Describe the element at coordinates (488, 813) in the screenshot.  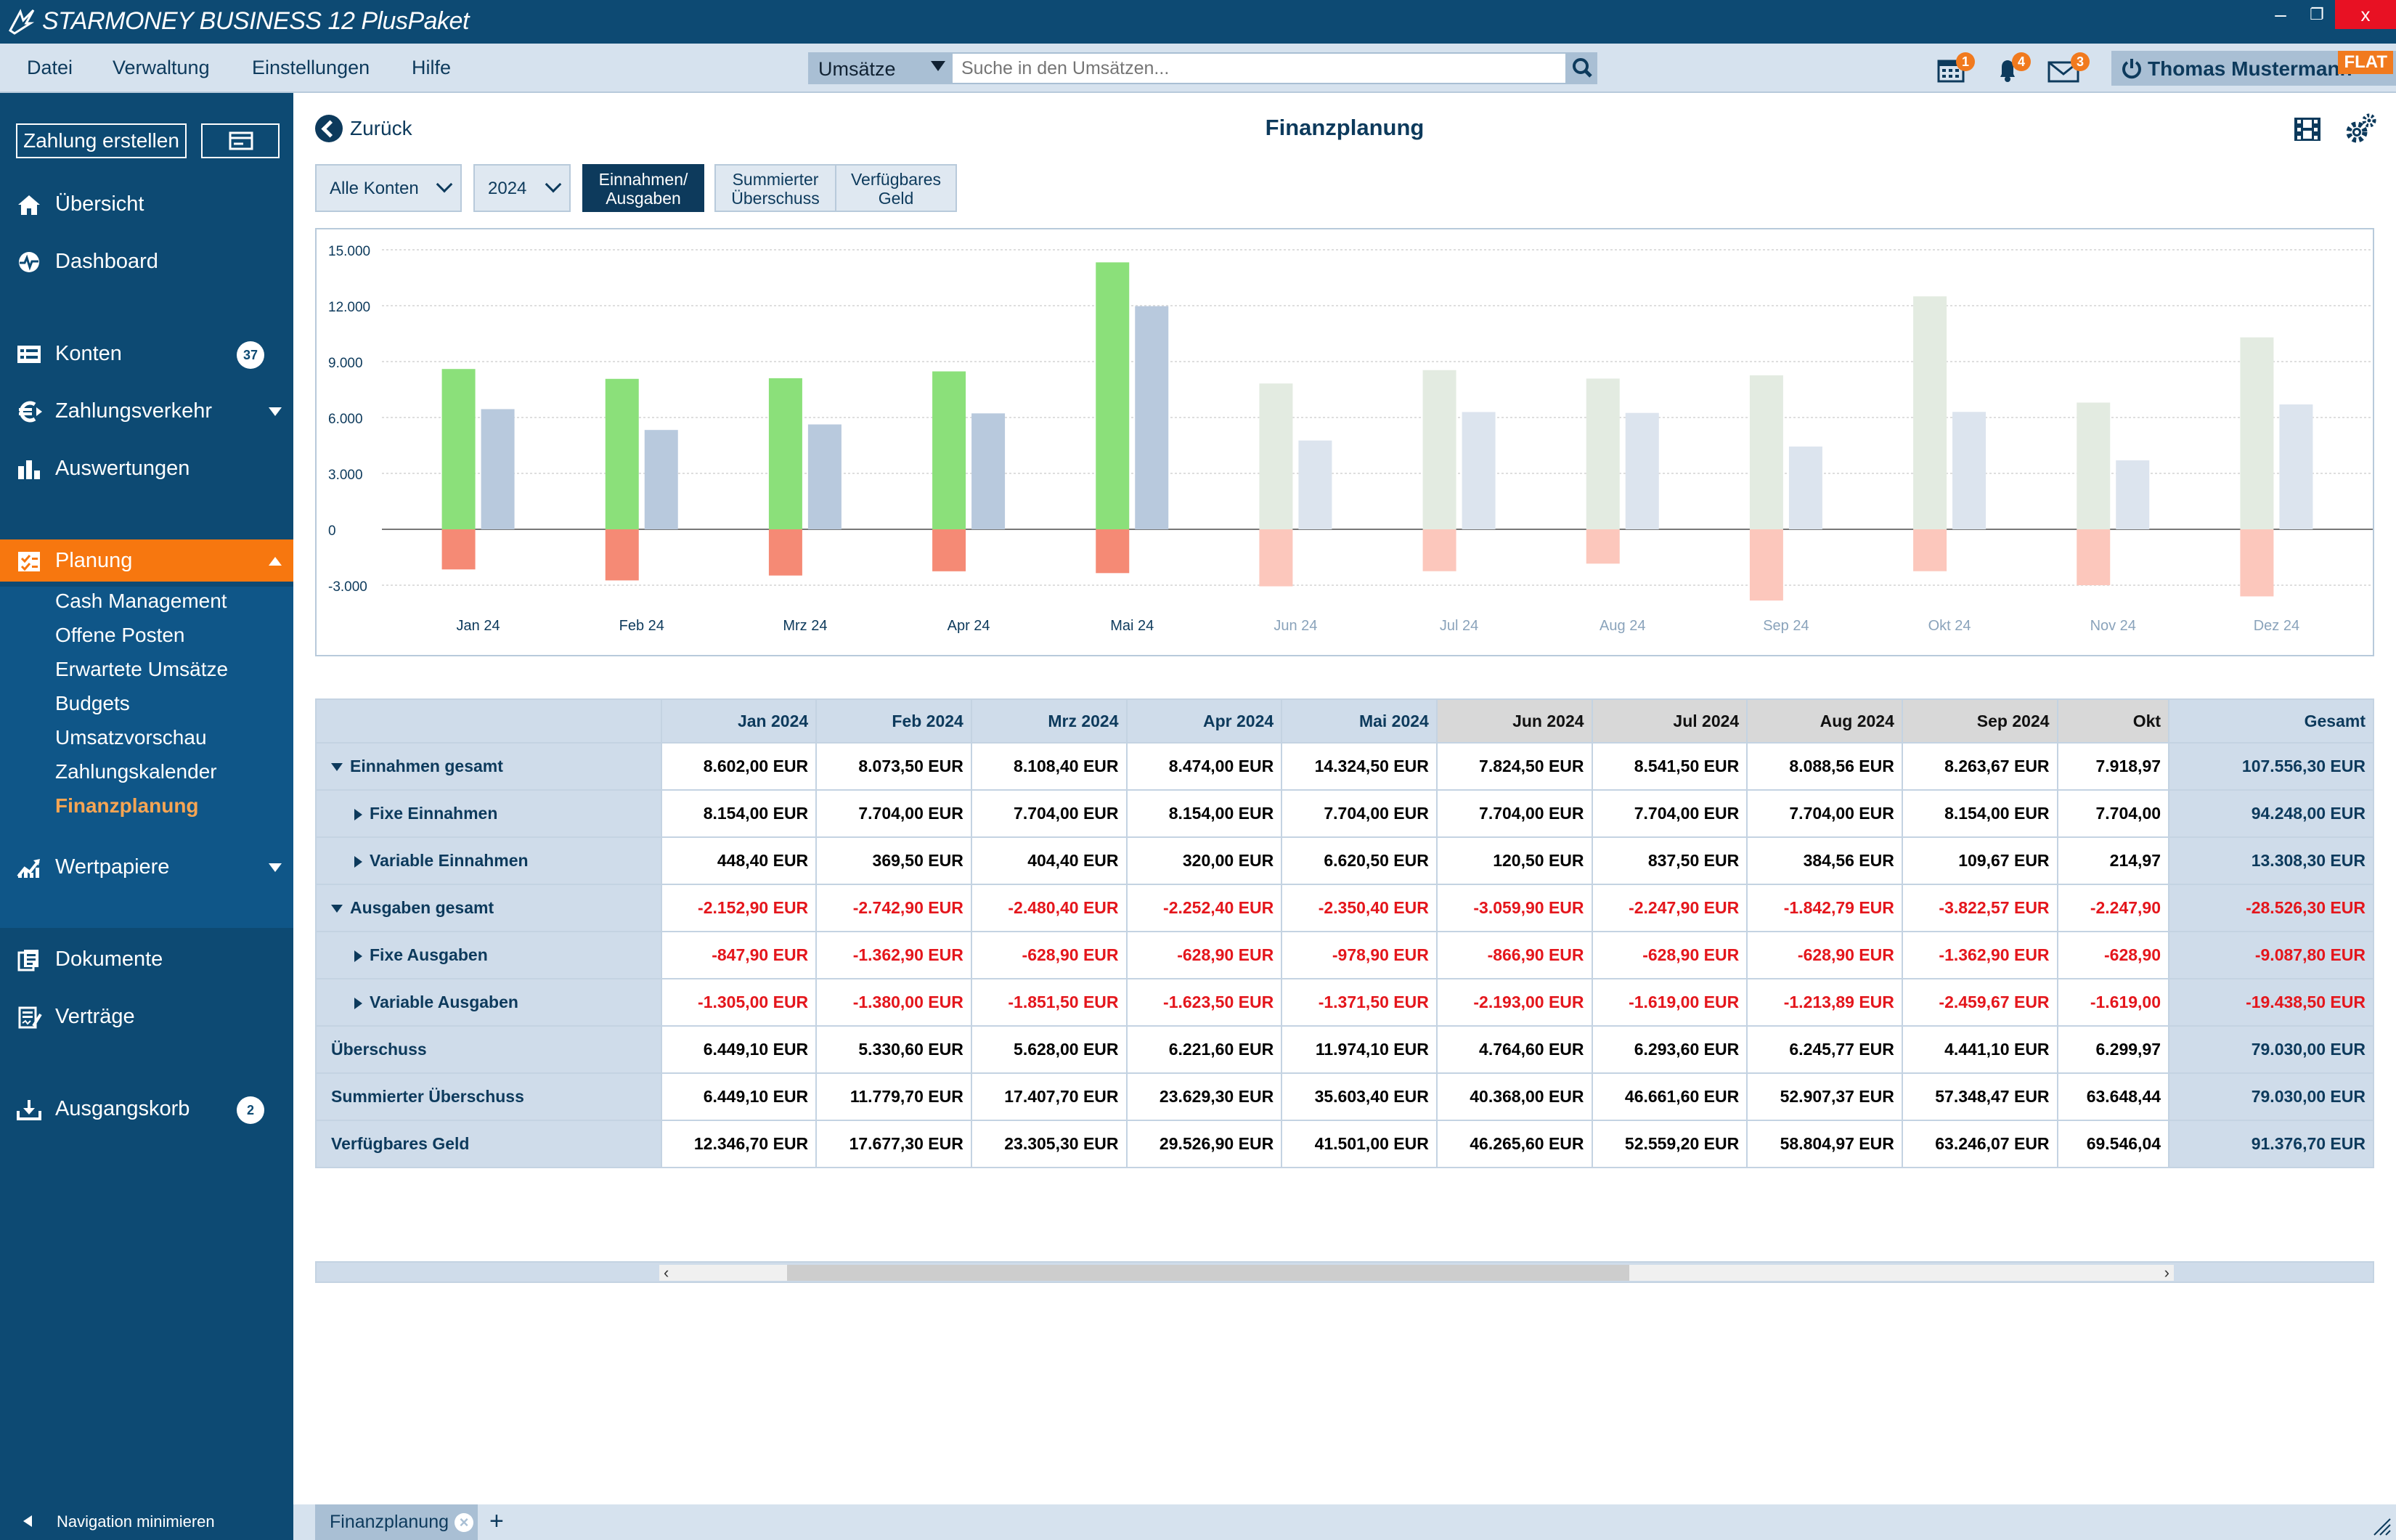
I see `row-header: Fixe Einnahmen` at that location.